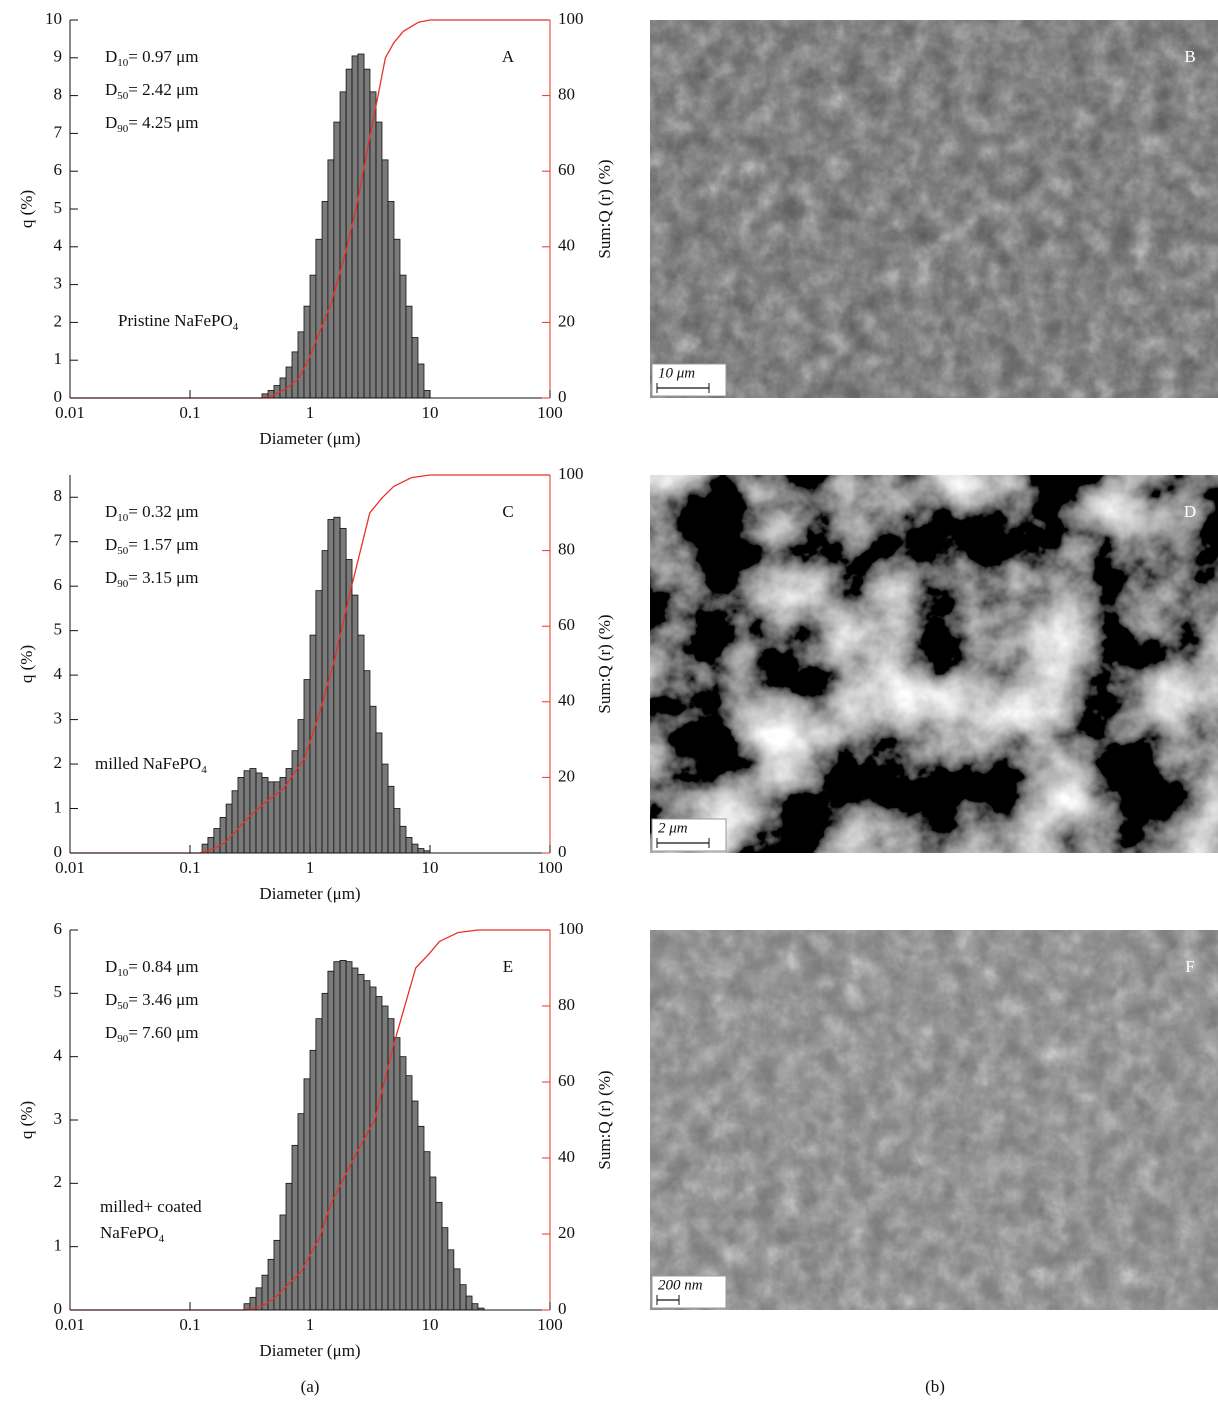  I want to click on x-tick-label: 0.1, so click(189, 412).